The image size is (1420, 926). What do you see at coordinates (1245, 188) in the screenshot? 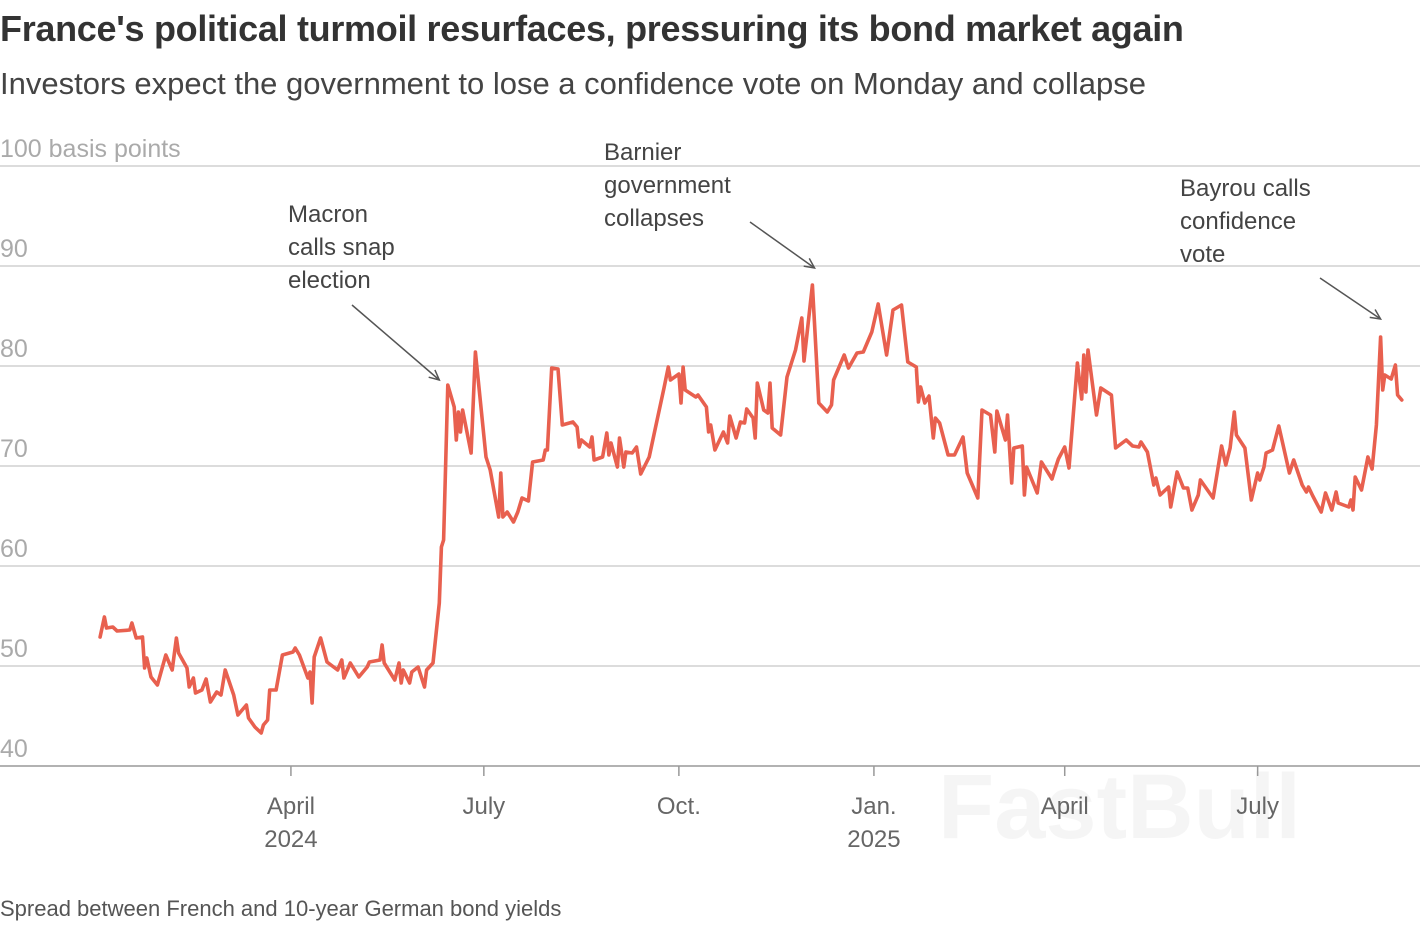
I see `annotation-text: Bayrou calls` at bounding box center [1245, 188].